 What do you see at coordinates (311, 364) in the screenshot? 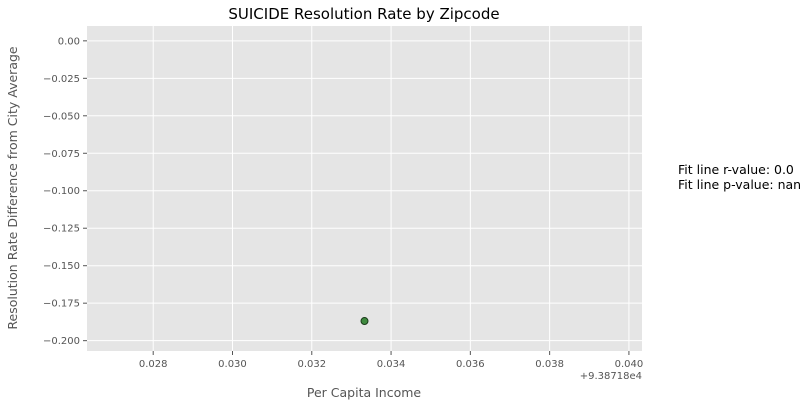
I see `x-tick-label: 0.032` at bounding box center [311, 364].